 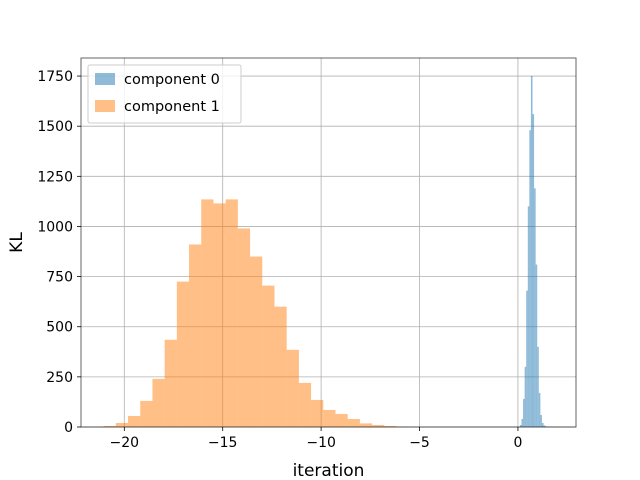 I want to click on y-axis-label: KL, so click(x=17, y=242).